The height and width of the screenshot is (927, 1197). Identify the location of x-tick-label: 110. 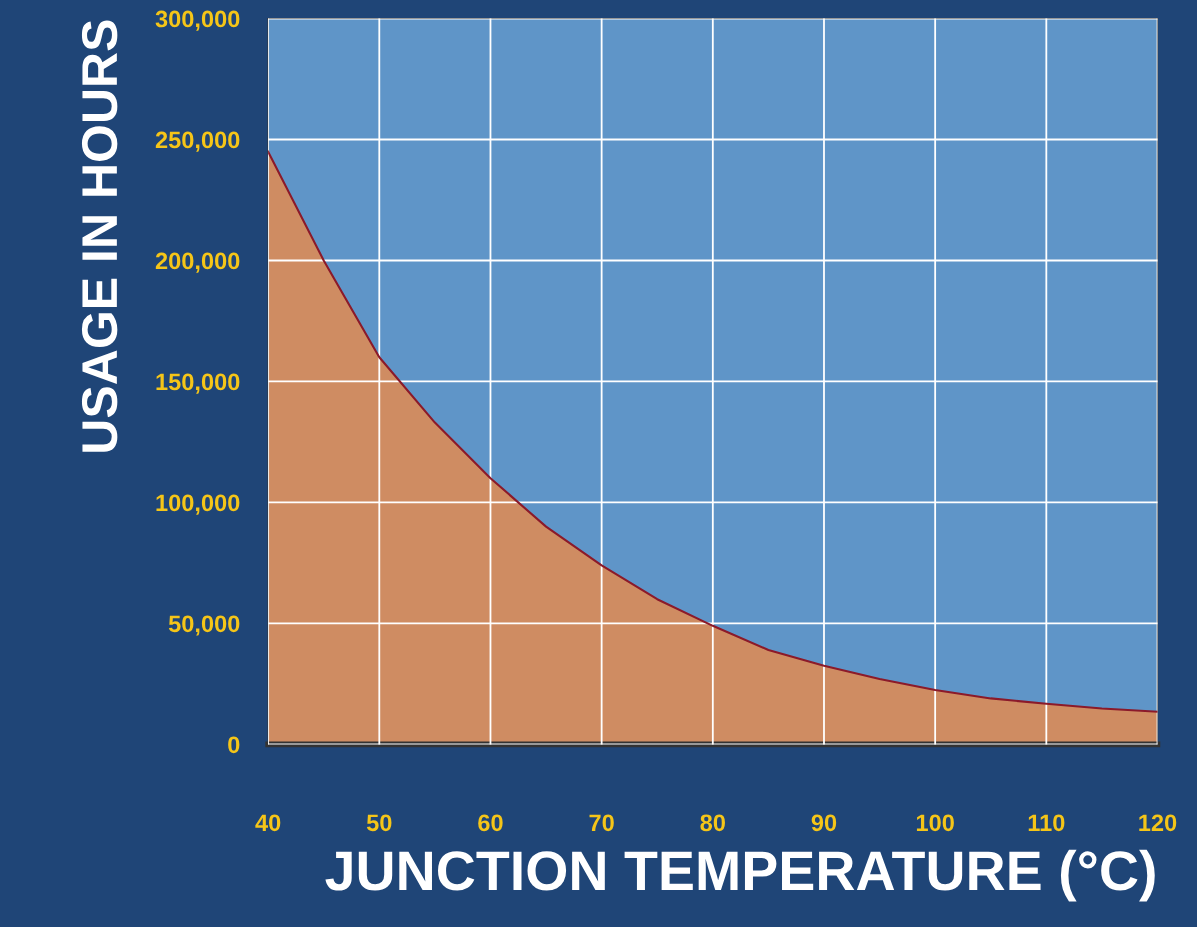
(1046, 823).